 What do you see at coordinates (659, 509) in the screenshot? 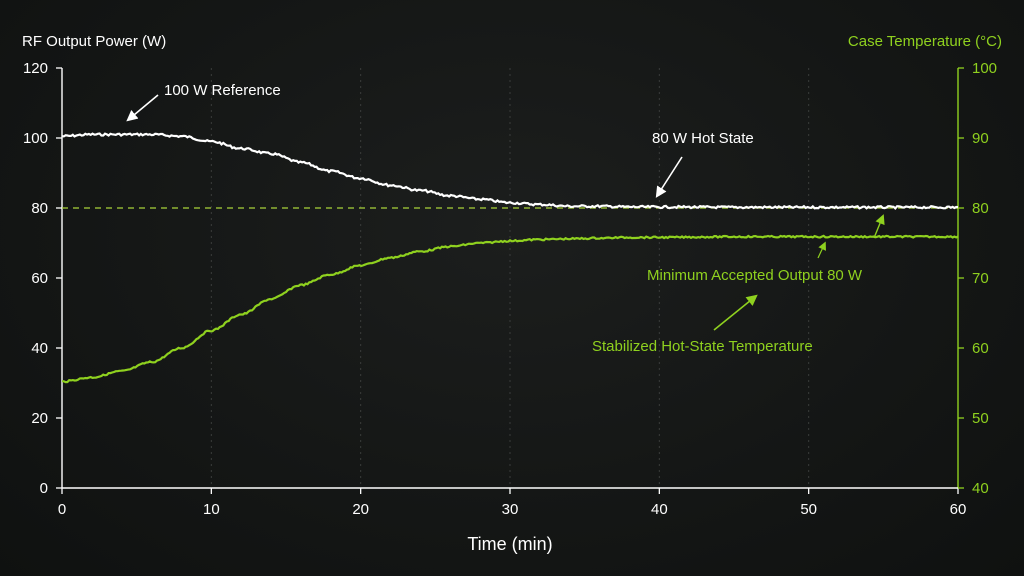
I see `x-tick-label: 40` at bounding box center [659, 509].